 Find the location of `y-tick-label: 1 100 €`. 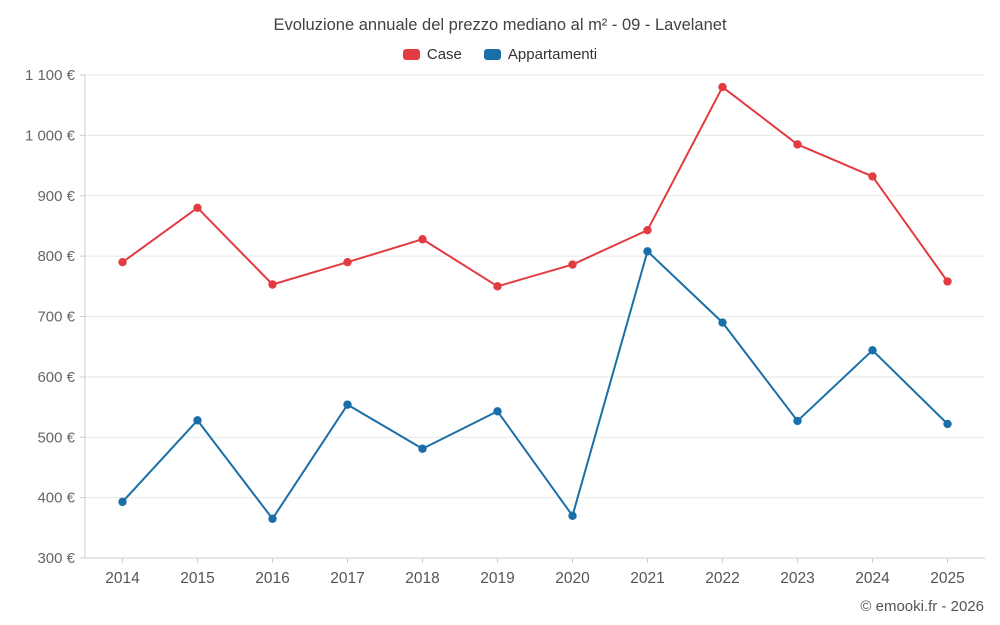

y-tick-label: 1 100 € is located at coordinates (50, 75).